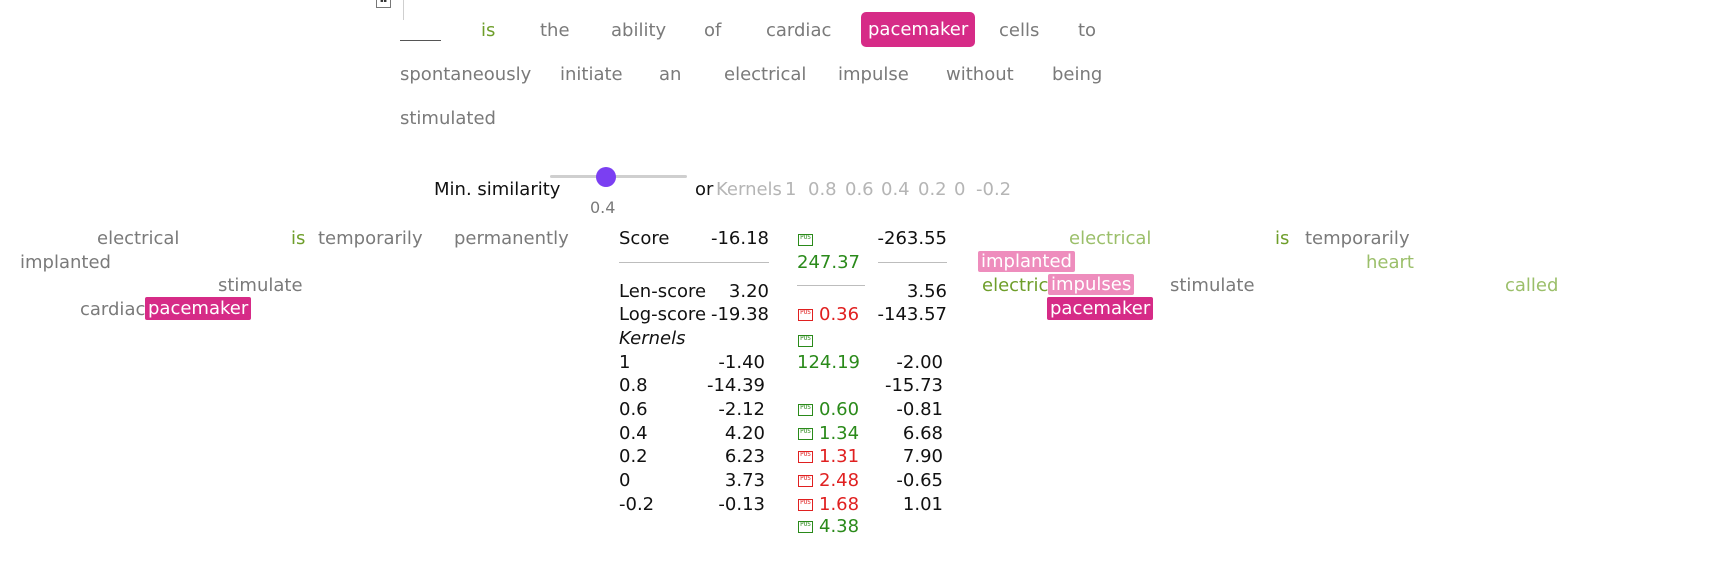 Image resolution: width=1720 pixels, height=585 pixels. I want to click on similarity-slider-track, so click(618, 176).